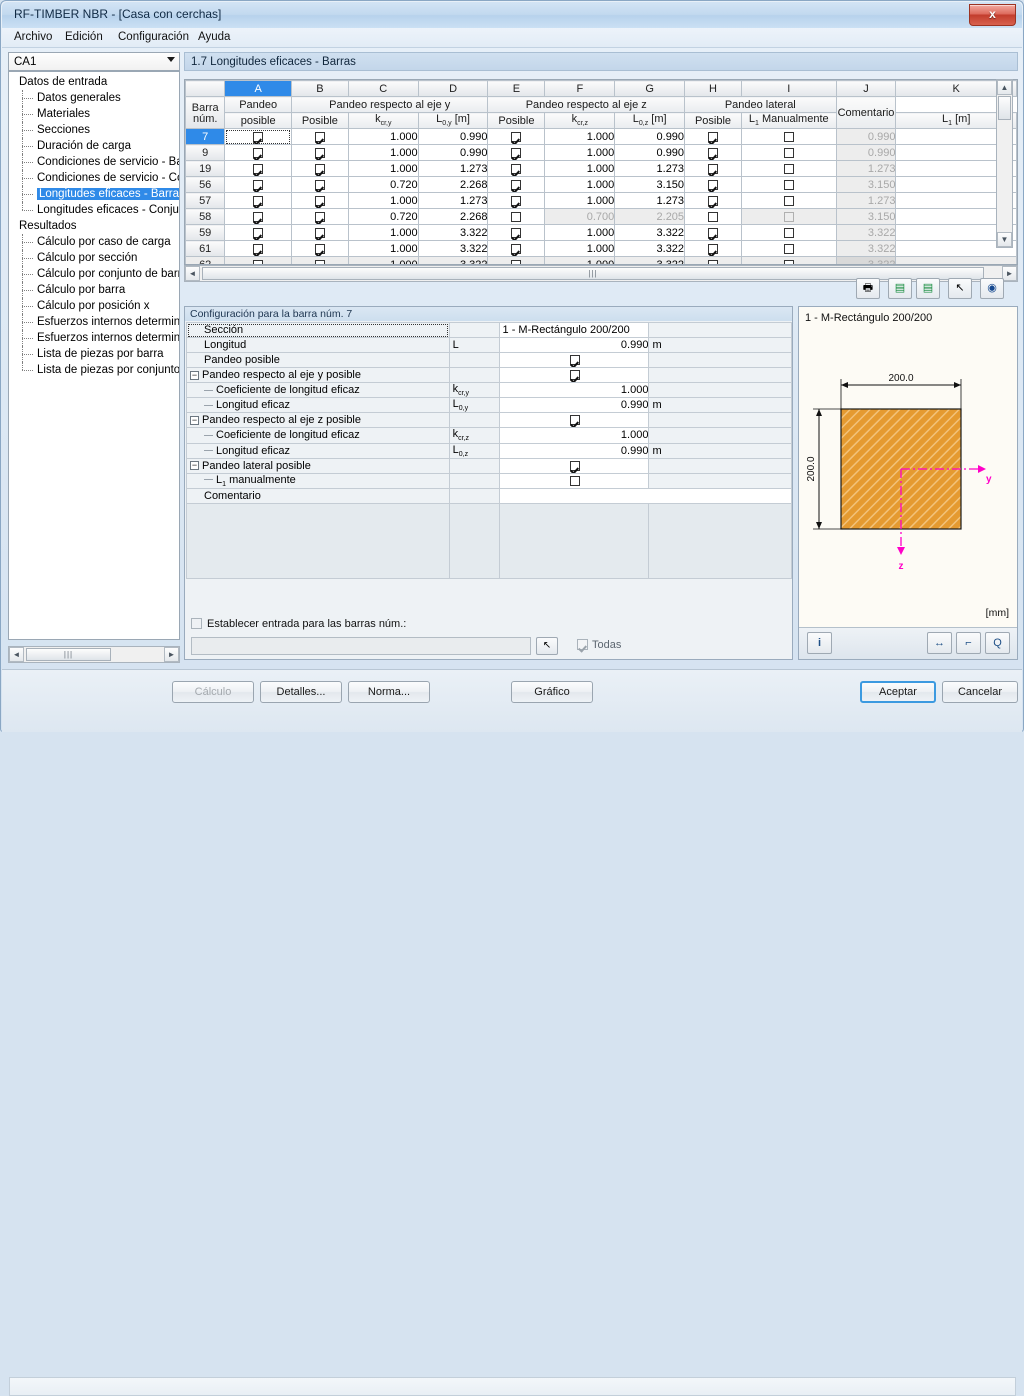  I want to click on row-header: 58, so click(205, 216).